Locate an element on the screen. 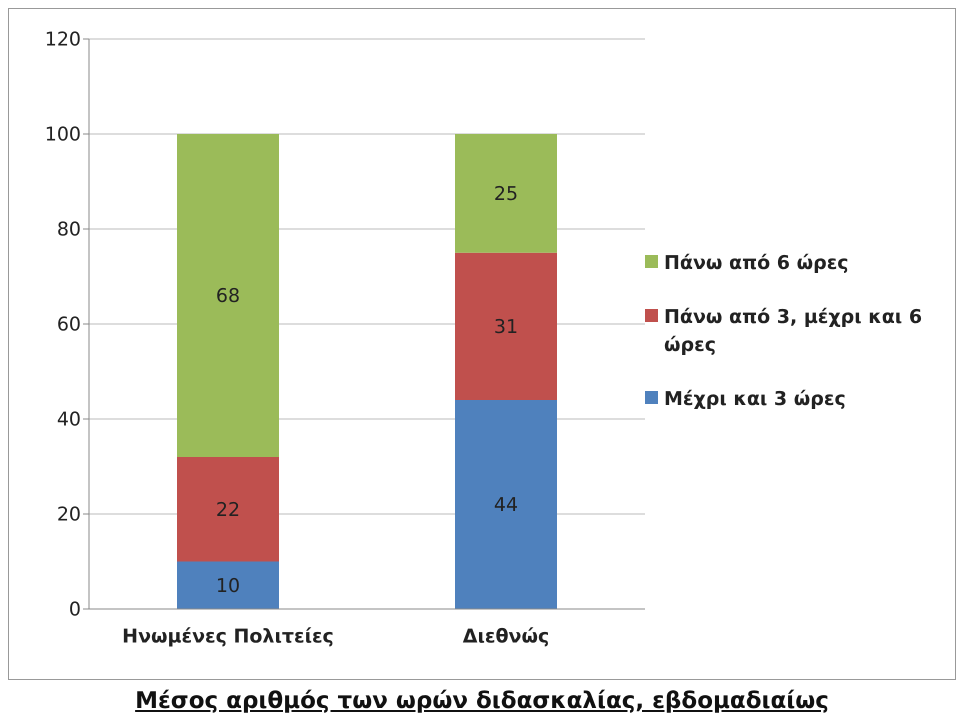 This screenshot has height=724, width=976. data-label: 44 is located at coordinates (506, 505).